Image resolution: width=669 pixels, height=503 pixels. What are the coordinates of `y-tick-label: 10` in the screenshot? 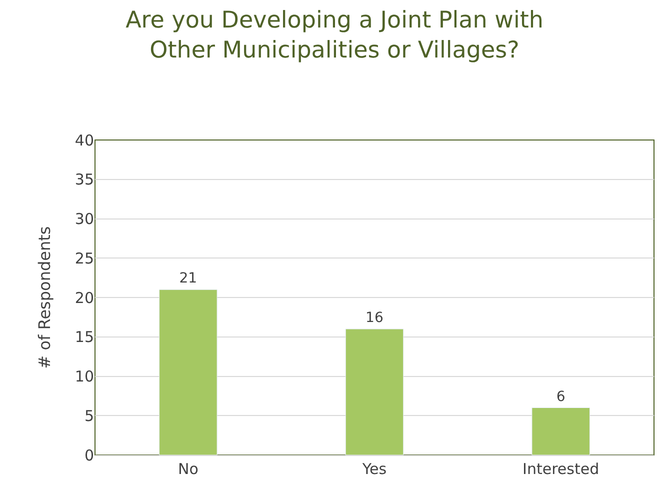 It's located at (84, 377).